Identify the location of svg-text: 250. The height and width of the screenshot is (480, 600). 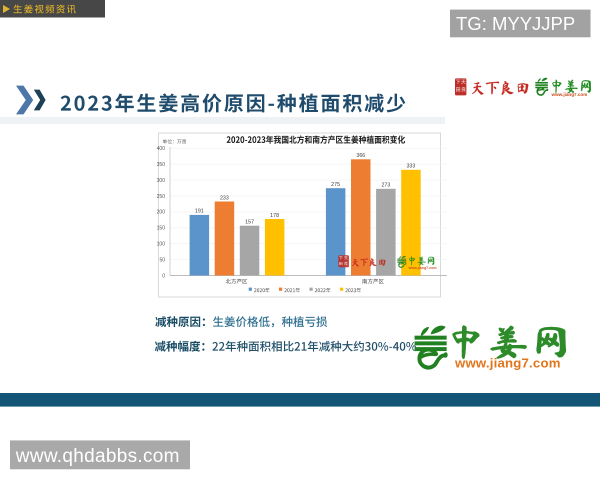
(161, 197).